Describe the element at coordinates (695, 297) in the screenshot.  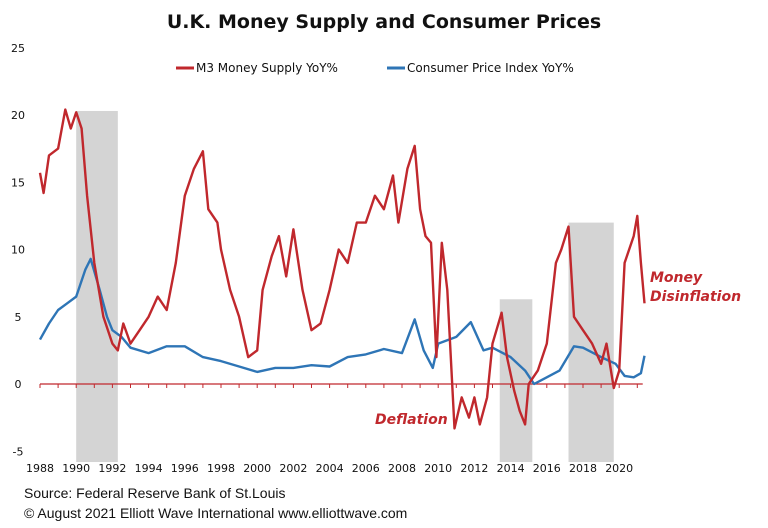
I see `annotation-disinflation: Disinflation` at that location.